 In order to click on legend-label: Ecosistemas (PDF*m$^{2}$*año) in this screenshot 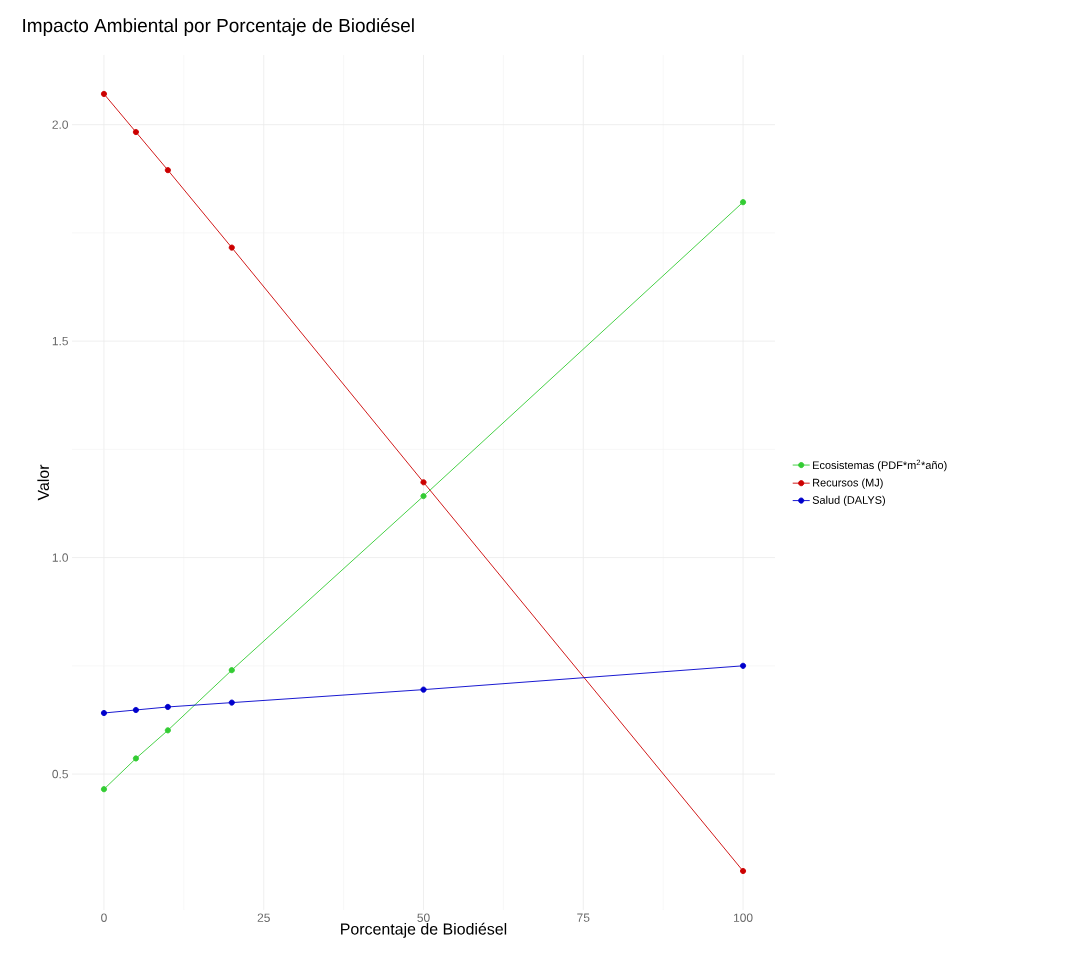, I will do `click(880, 465)`.